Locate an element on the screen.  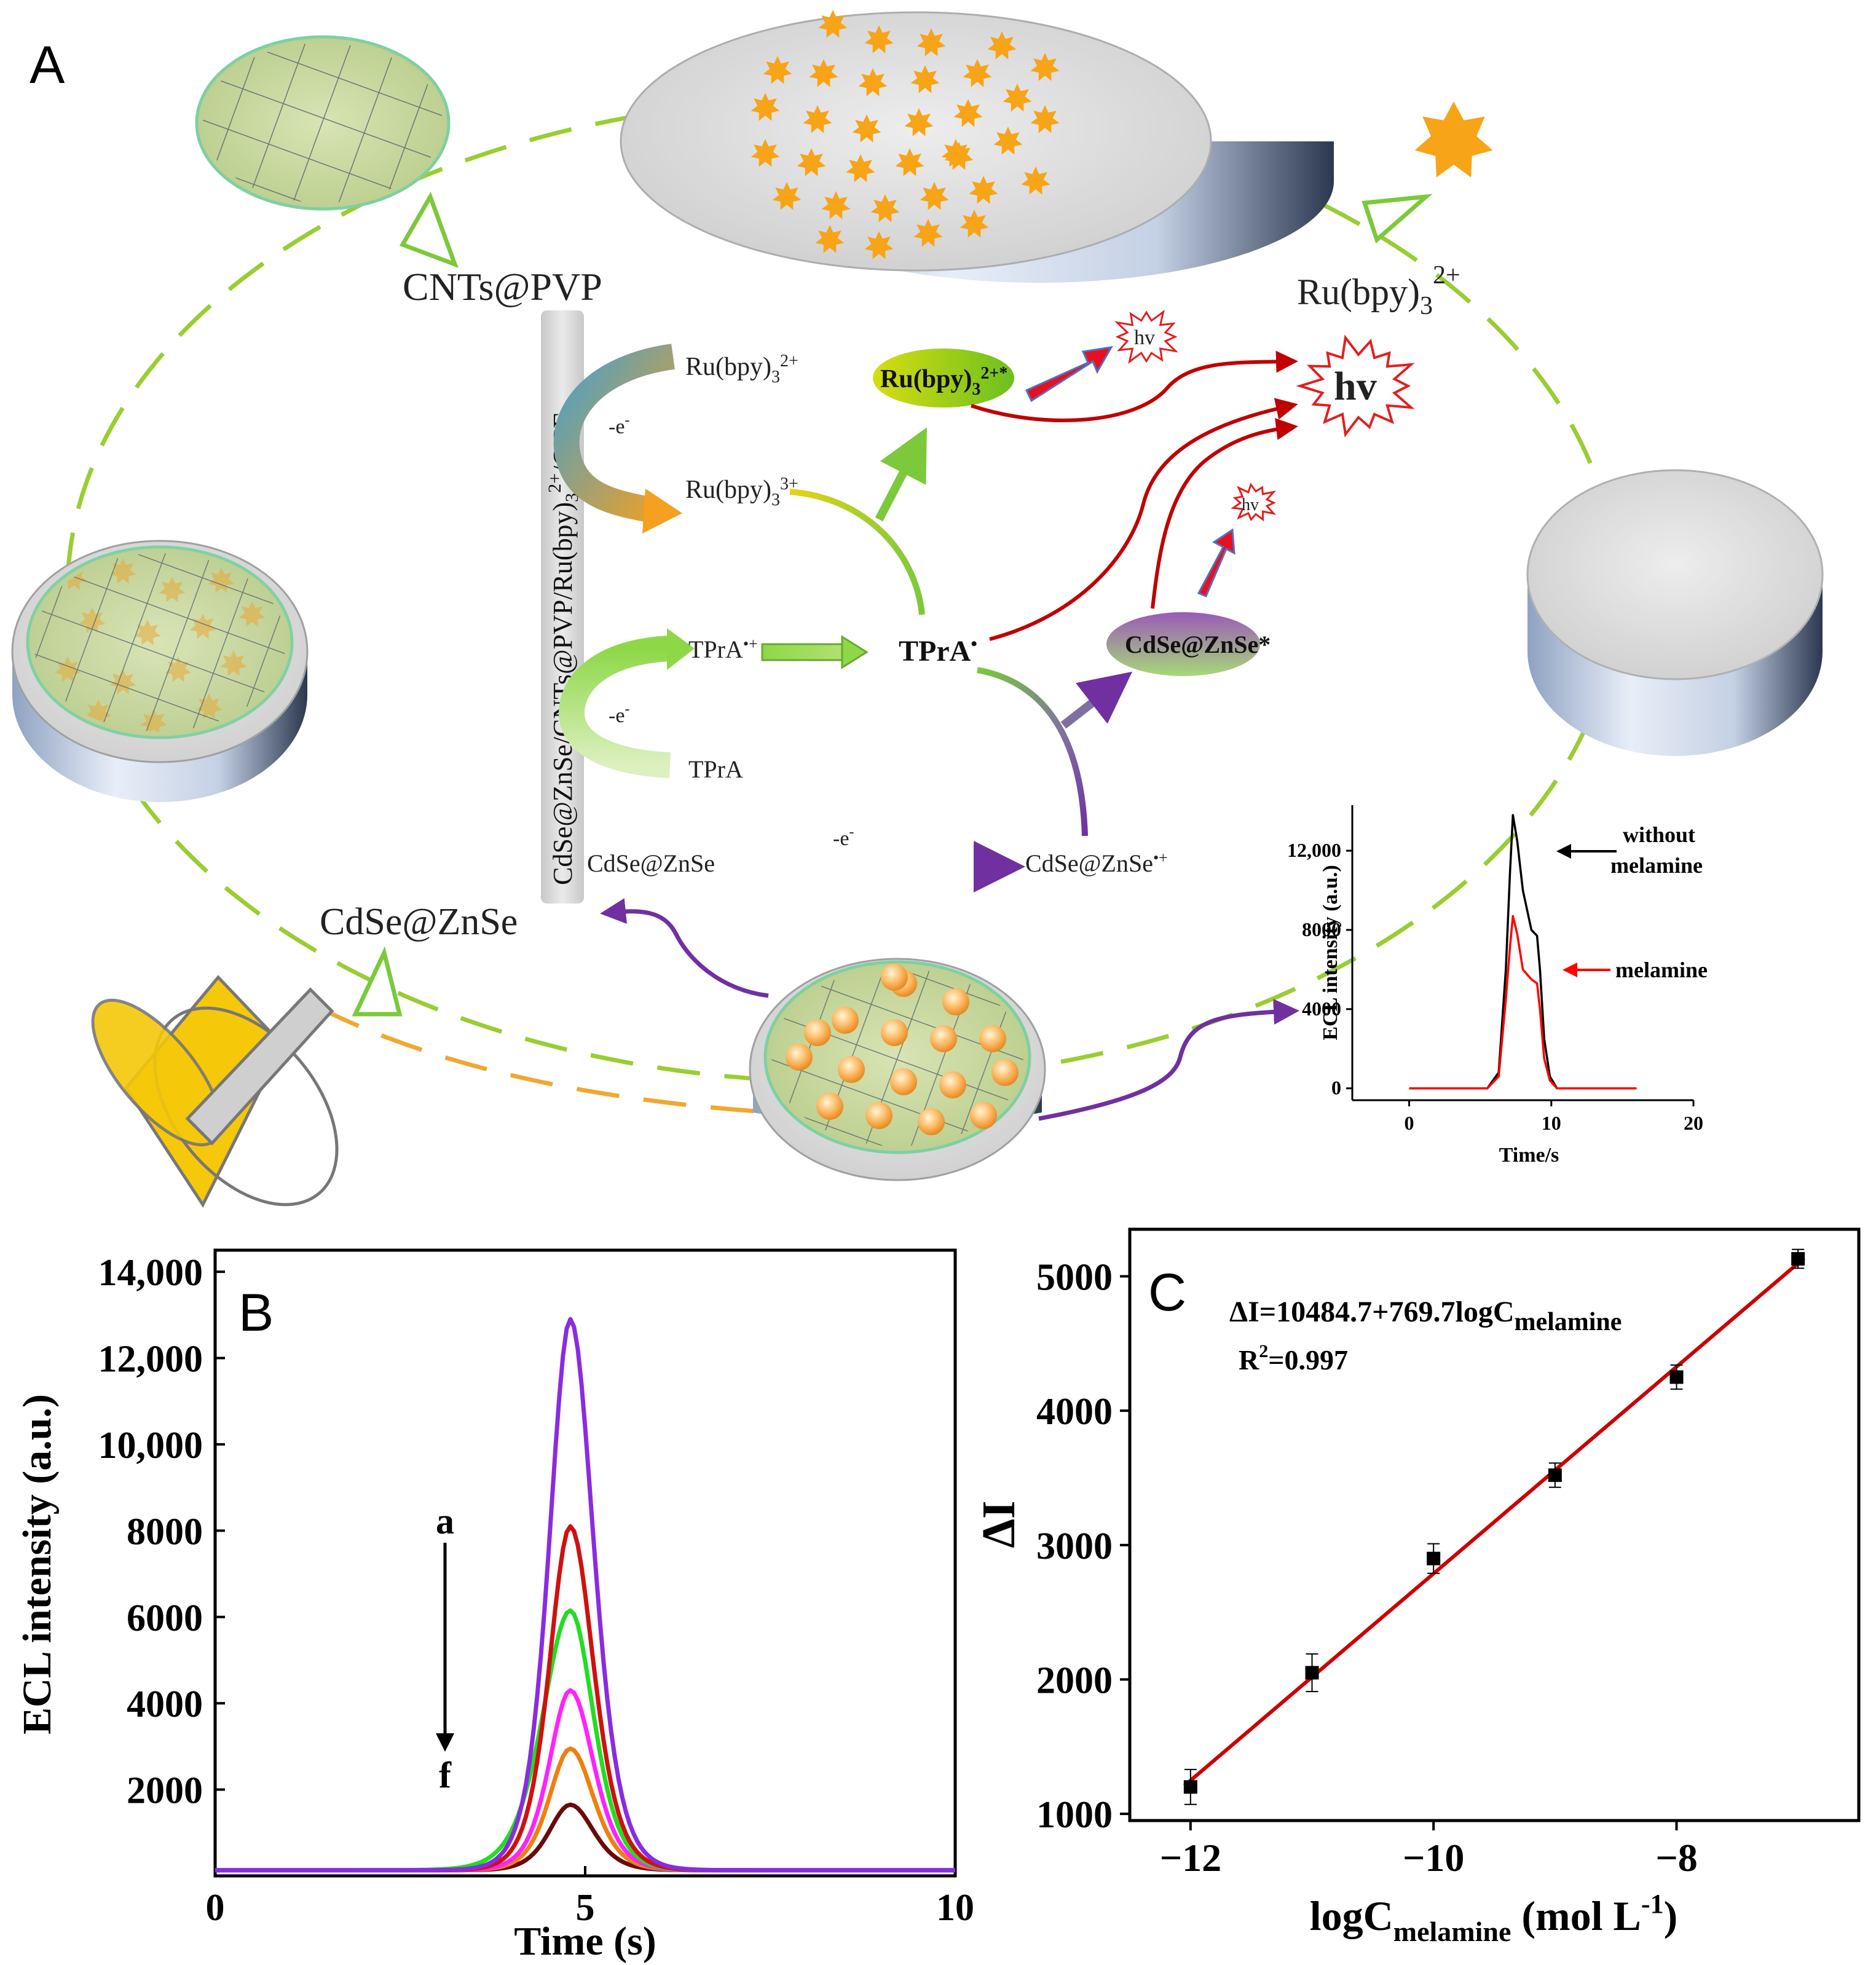
cnt-film-disk is located at coordinates (323, 123).